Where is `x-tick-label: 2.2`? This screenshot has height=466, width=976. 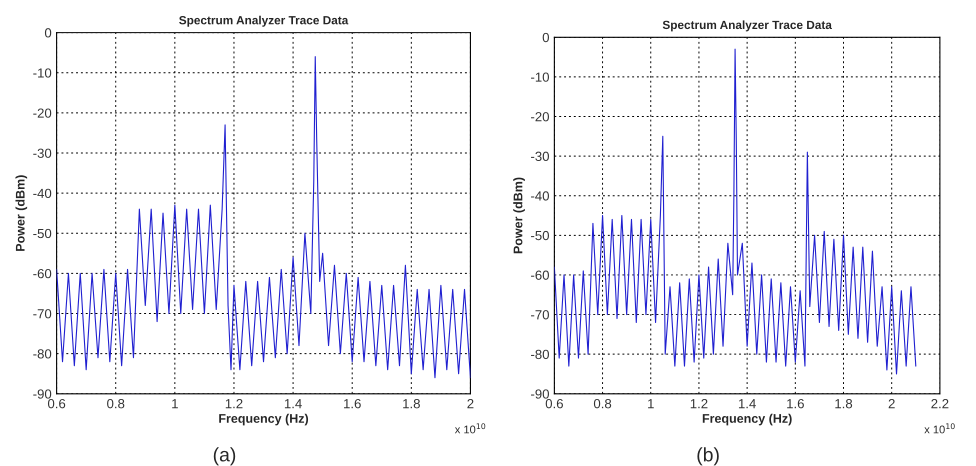 x-tick-label: 2.2 is located at coordinates (939, 403).